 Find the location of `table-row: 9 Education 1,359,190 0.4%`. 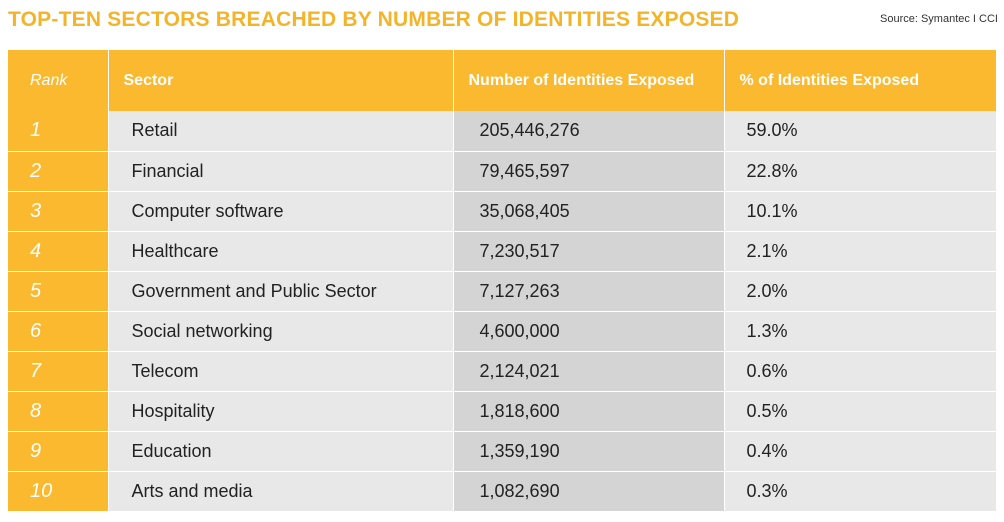

table-row: 9 Education 1,359,190 0.4% is located at coordinates (502, 451).